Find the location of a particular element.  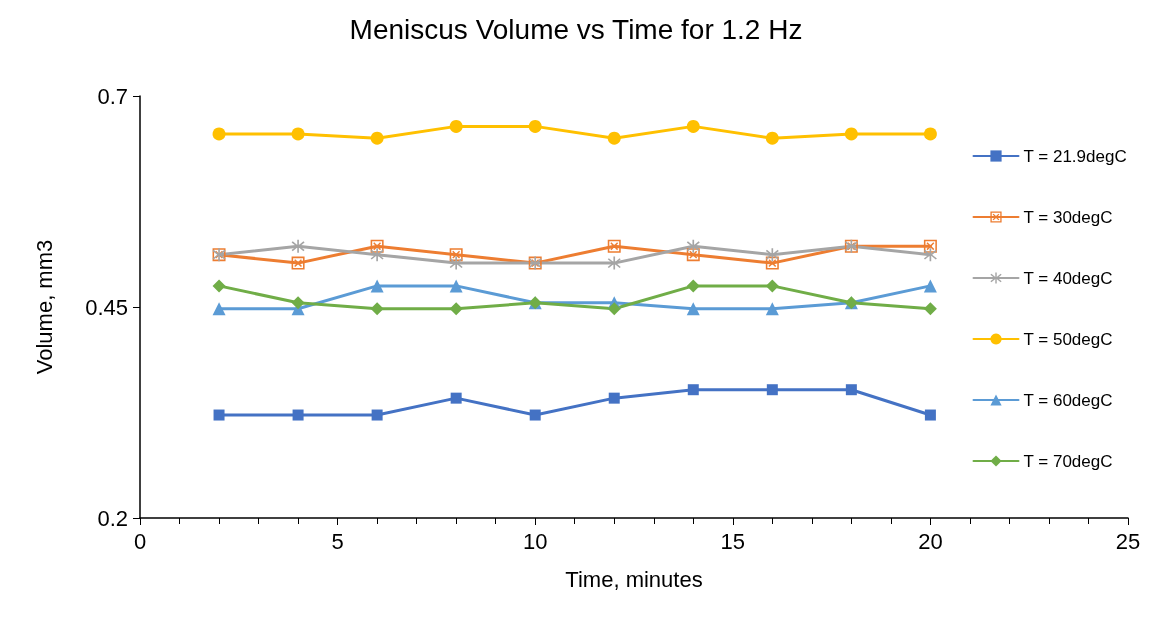

y-tick-label: 0.2 is located at coordinates (112, 518).